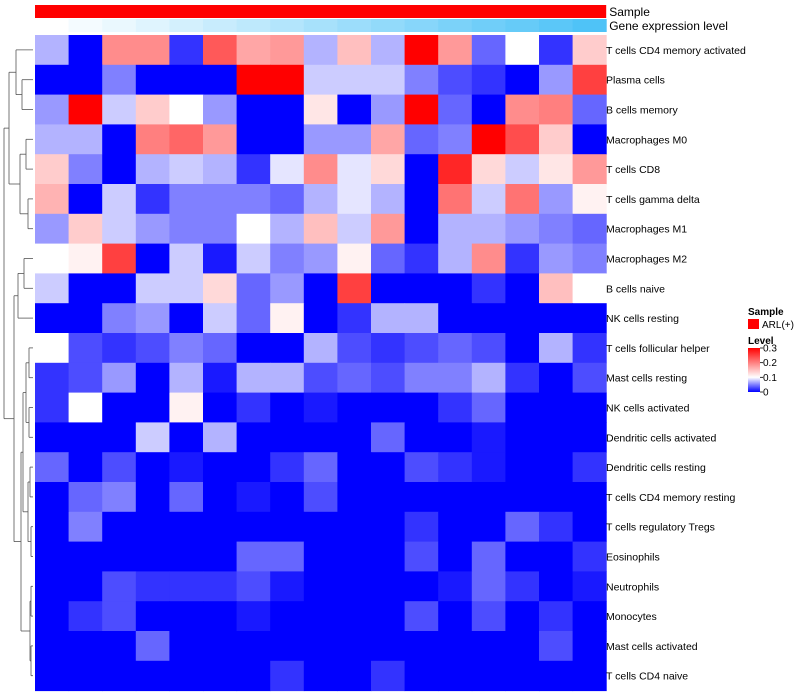  I want to click on track-label: Sample, so click(629, 12).